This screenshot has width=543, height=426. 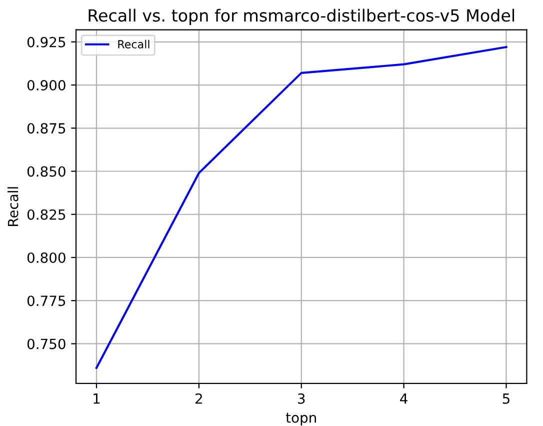 What do you see at coordinates (13, 206) in the screenshot?
I see `y-axis-title: Recall` at bounding box center [13, 206].